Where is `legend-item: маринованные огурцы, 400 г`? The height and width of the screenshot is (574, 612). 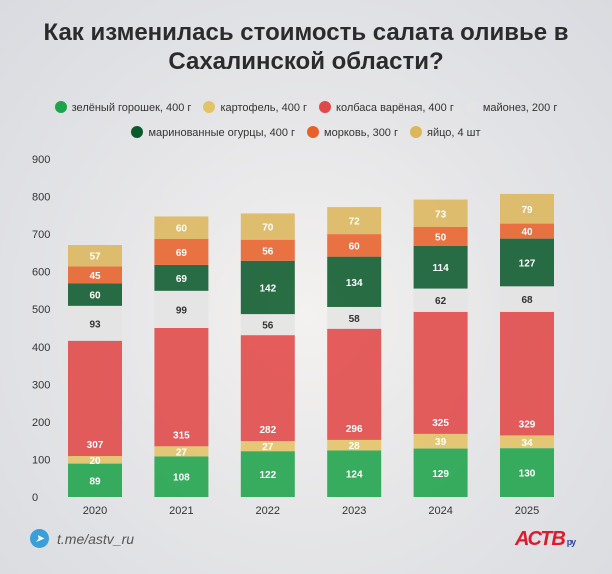 legend-item: маринованные огурцы, 400 г is located at coordinates (213, 133).